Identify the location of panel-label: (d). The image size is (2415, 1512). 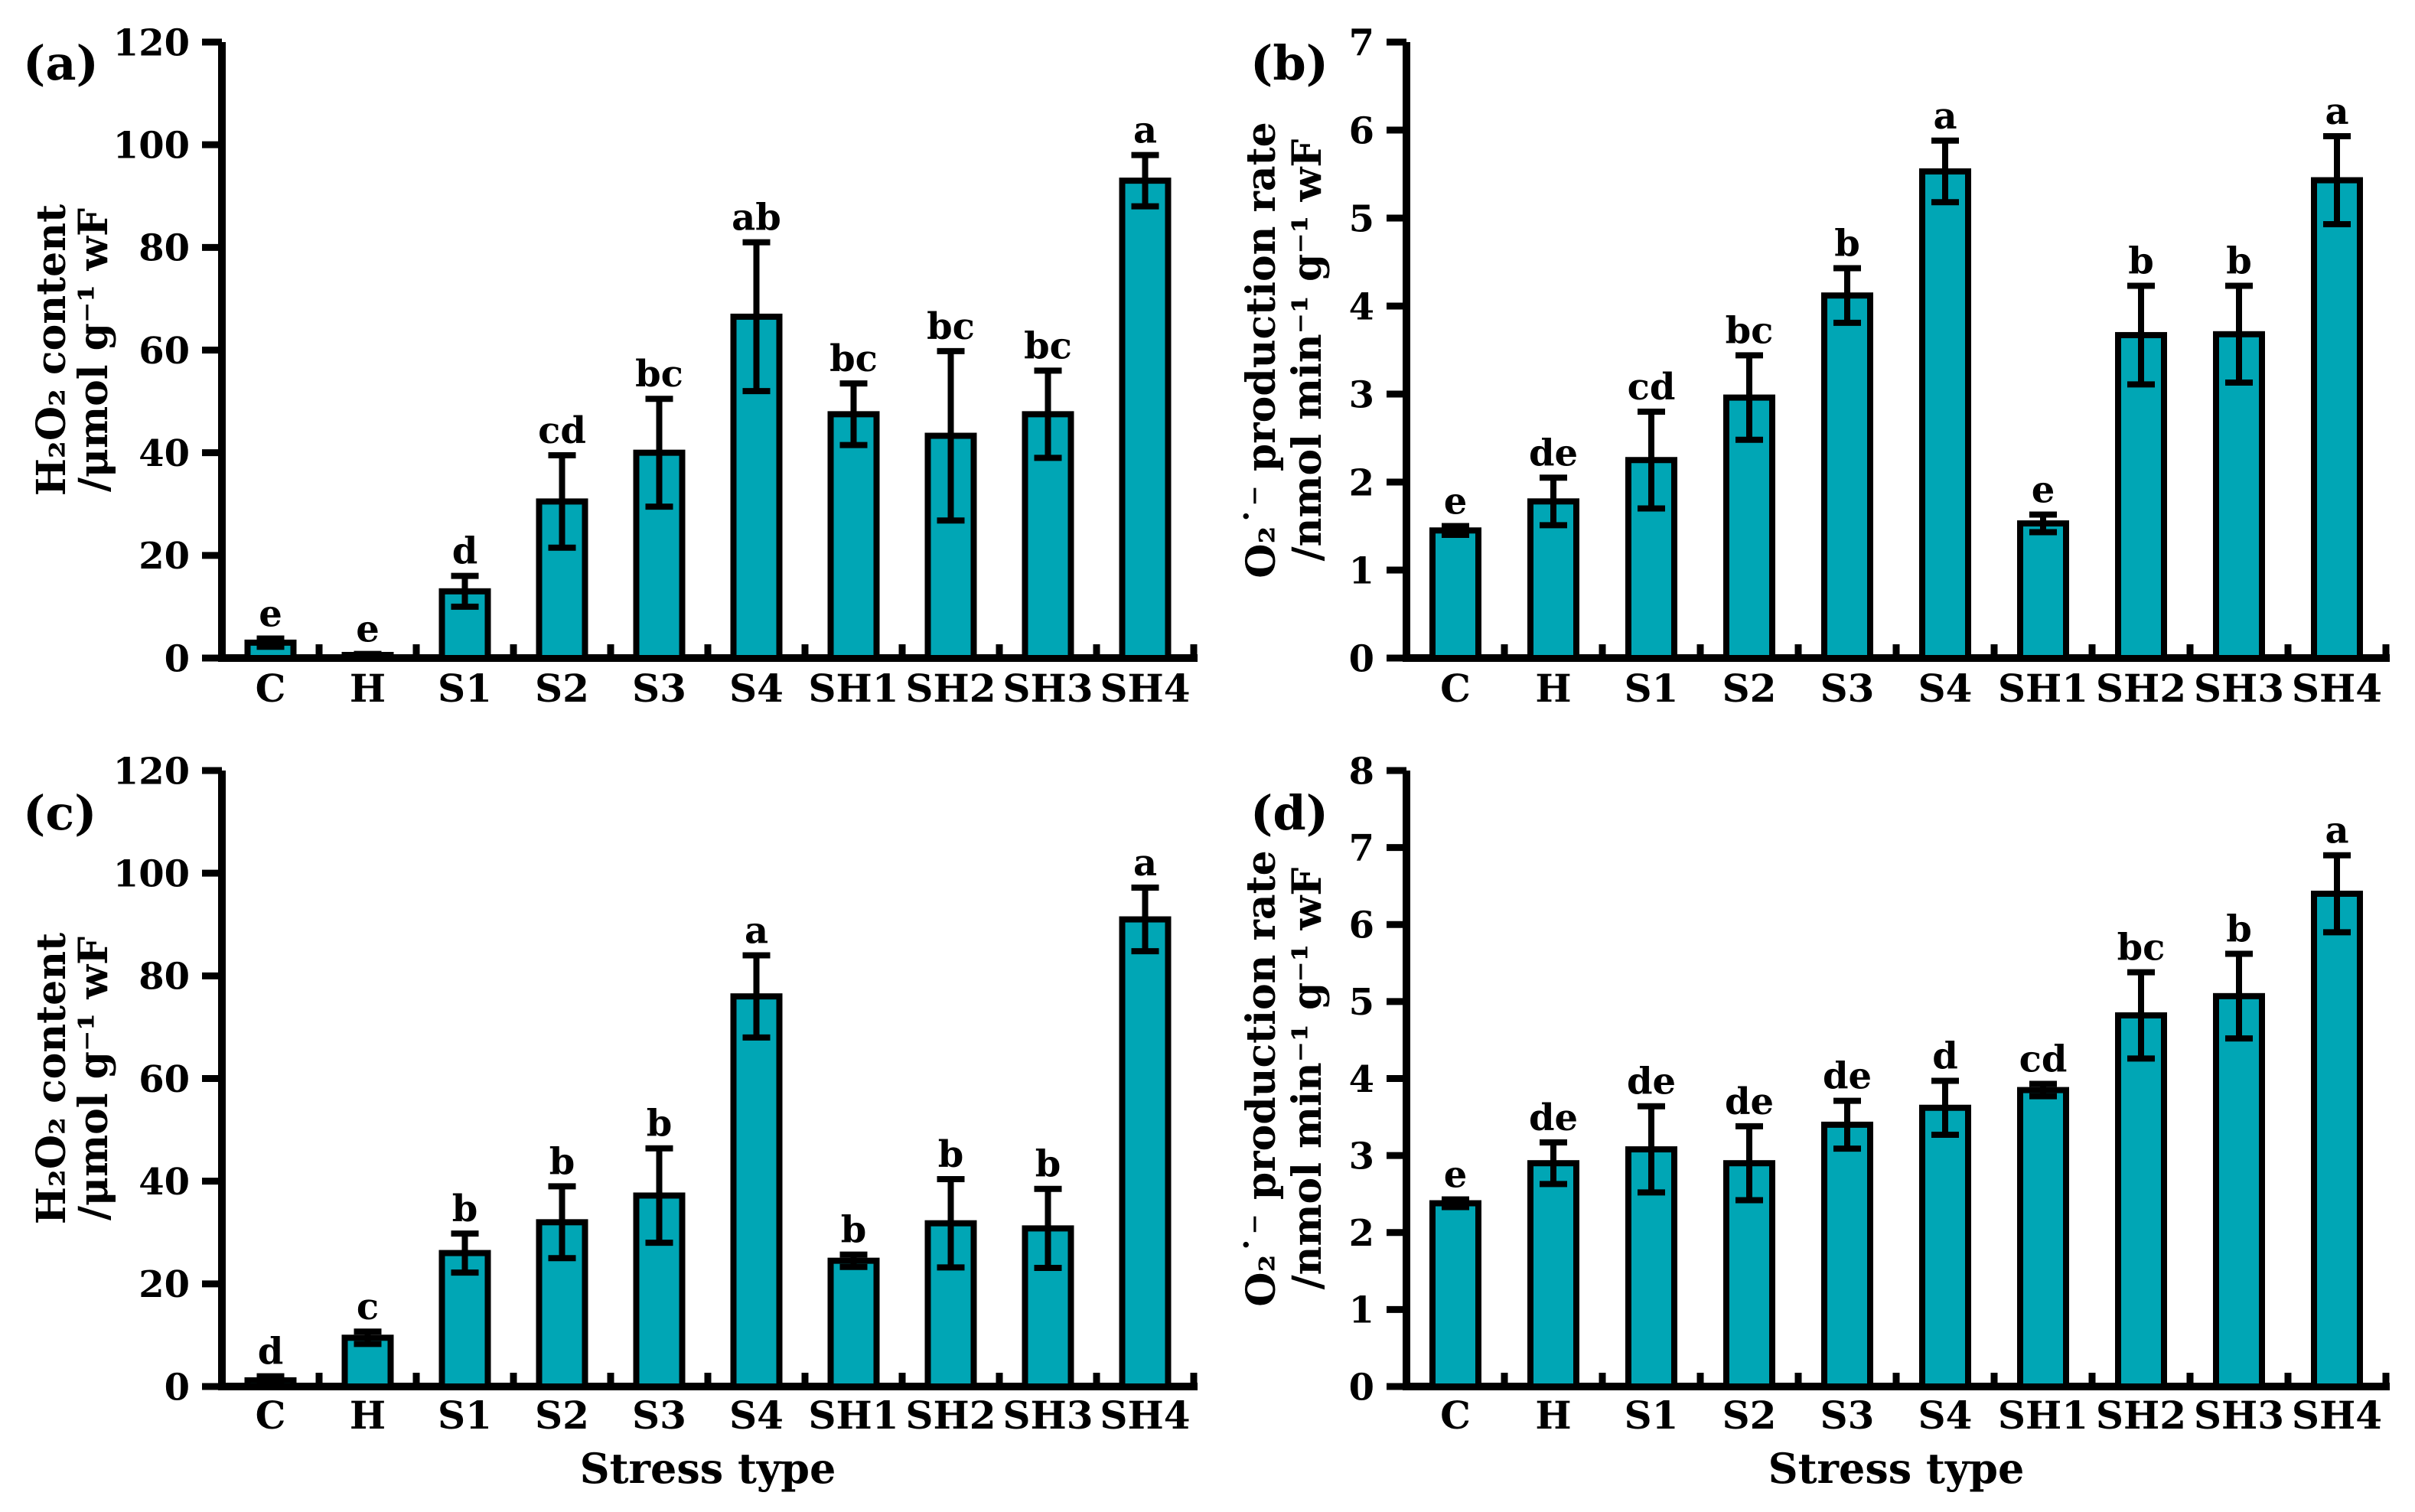
(1289, 813).